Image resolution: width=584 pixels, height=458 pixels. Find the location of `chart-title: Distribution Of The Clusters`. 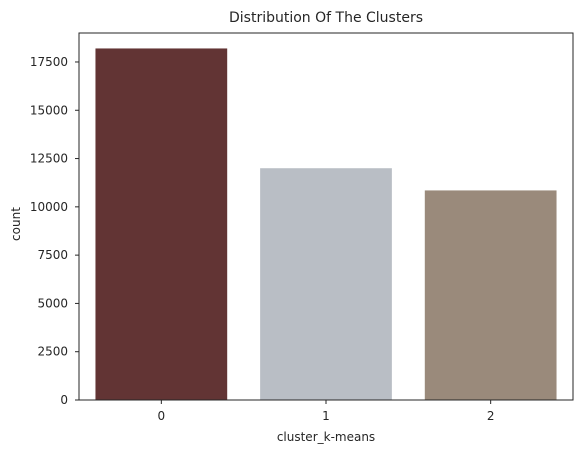

chart-title: Distribution Of The Clusters is located at coordinates (326, 18).